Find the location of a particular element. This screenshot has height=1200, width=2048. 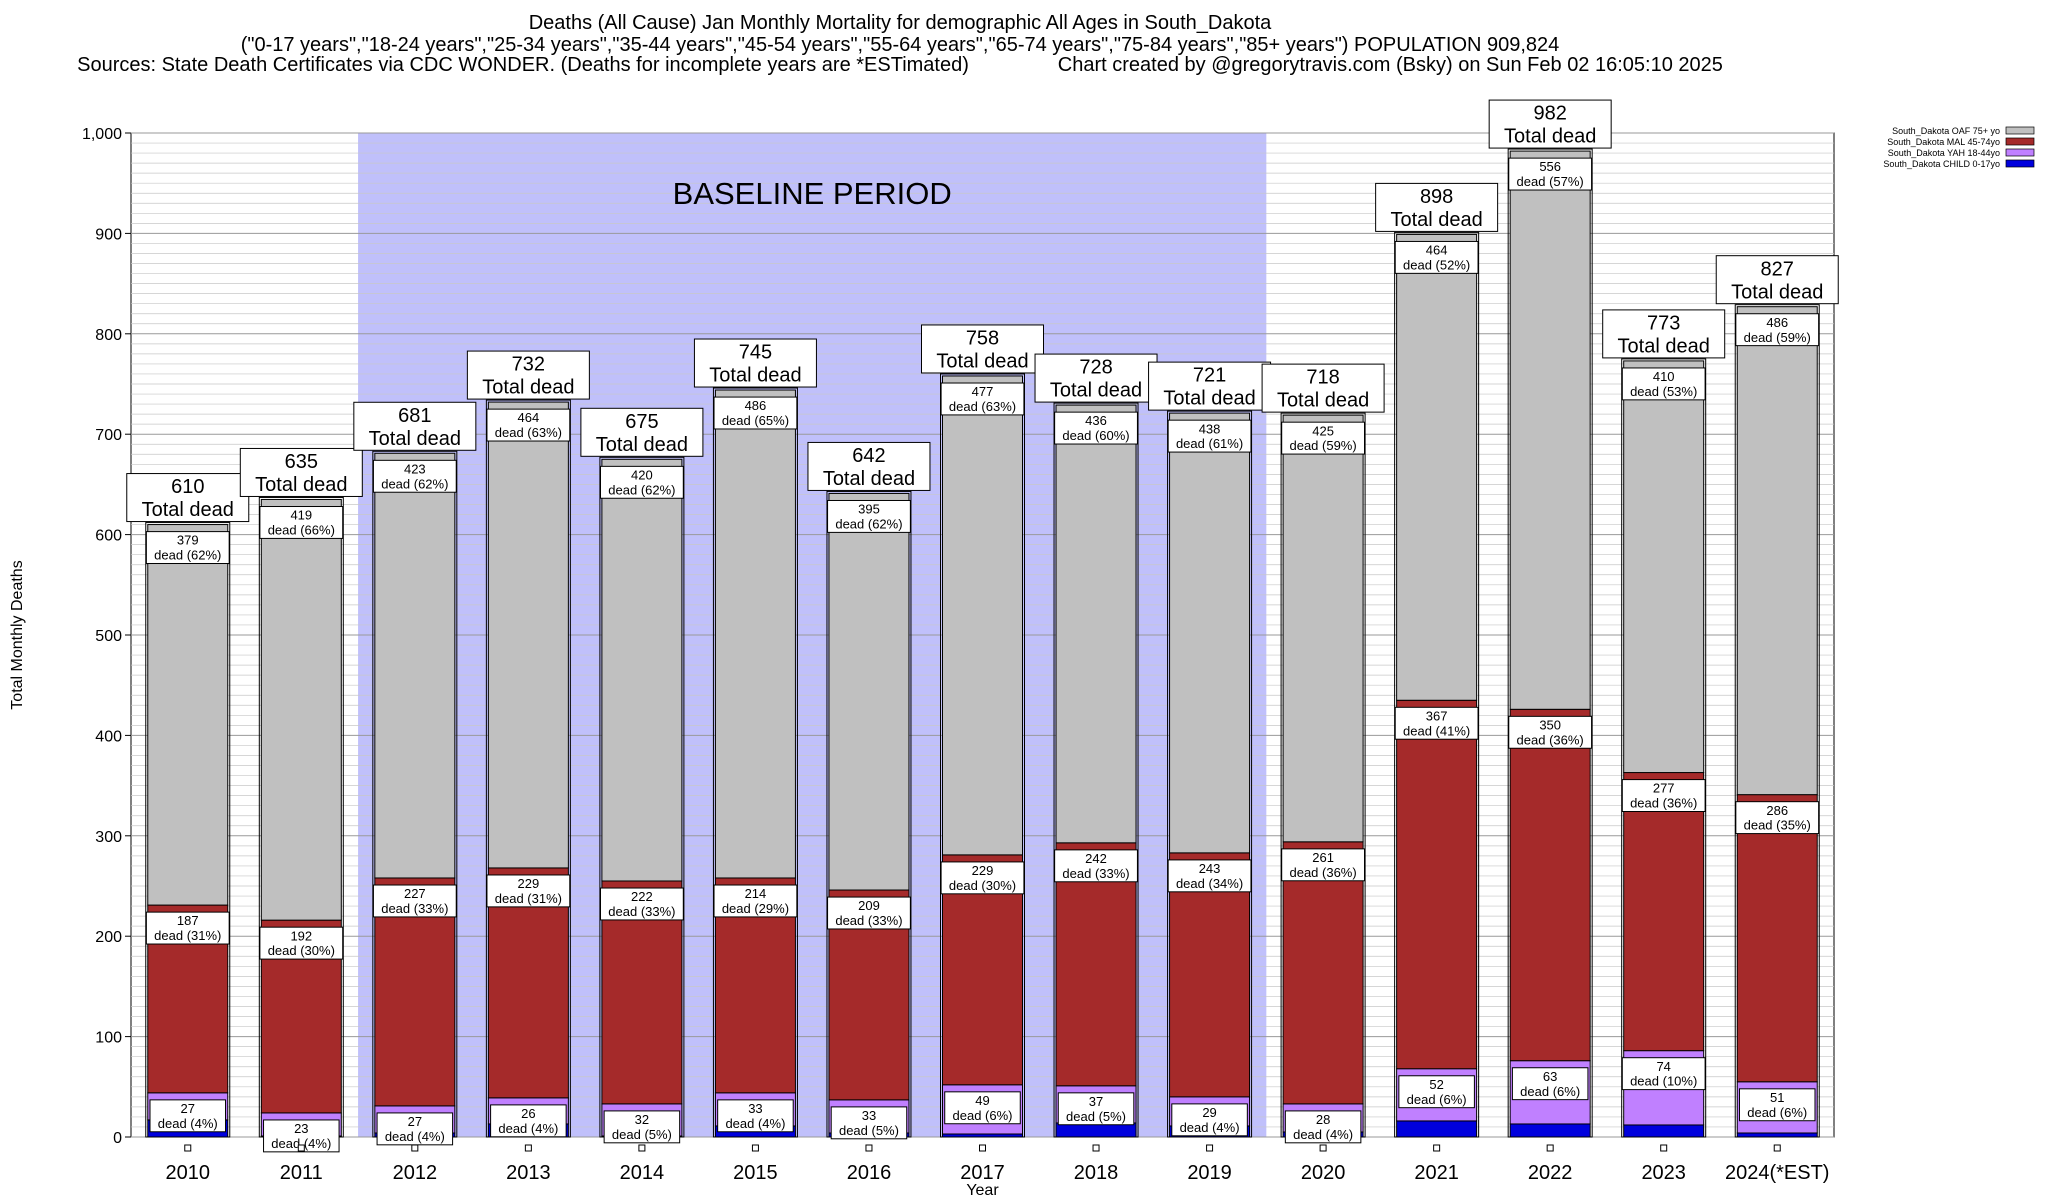

total-label-text: Total dead is located at coordinates (1096, 391).